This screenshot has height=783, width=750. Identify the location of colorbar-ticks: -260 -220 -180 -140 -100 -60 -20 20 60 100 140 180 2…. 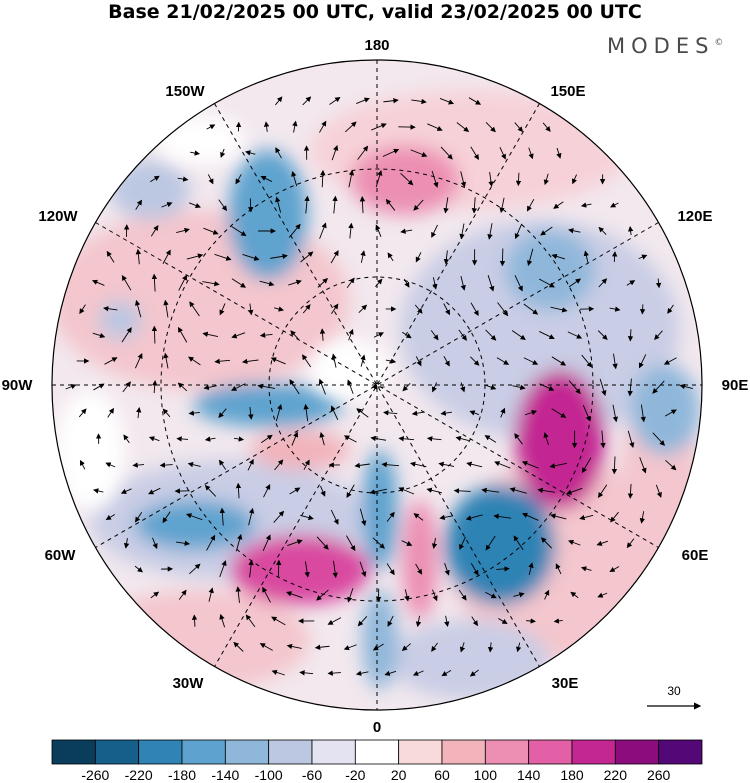
(375, 775).